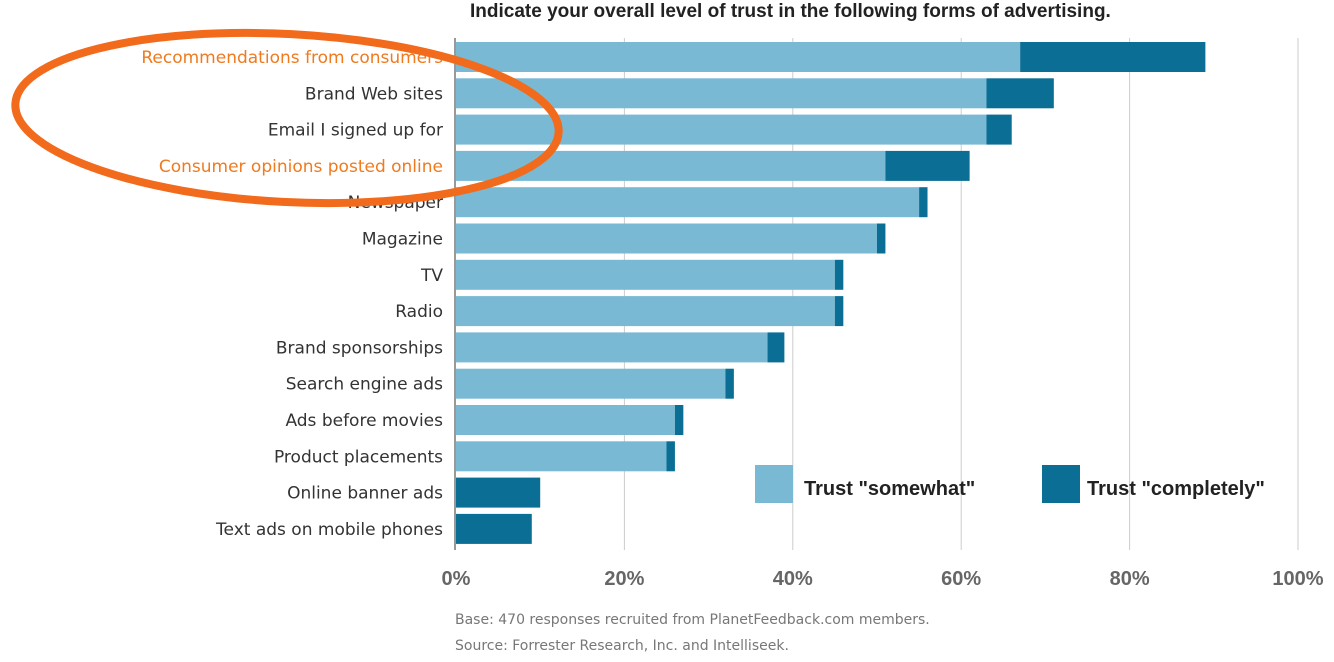  Describe the element at coordinates (292, 58) in the screenshot. I see `category-label: Recommendations from consumers` at that location.